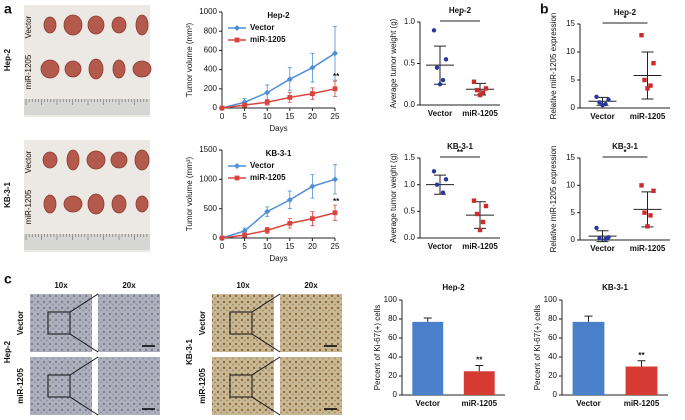 The width and height of the screenshot is (685, 420). What do you see at coordinates (8, 9) in the screenshot?
I see `panel-label: a` at bounding box center [8, 9].